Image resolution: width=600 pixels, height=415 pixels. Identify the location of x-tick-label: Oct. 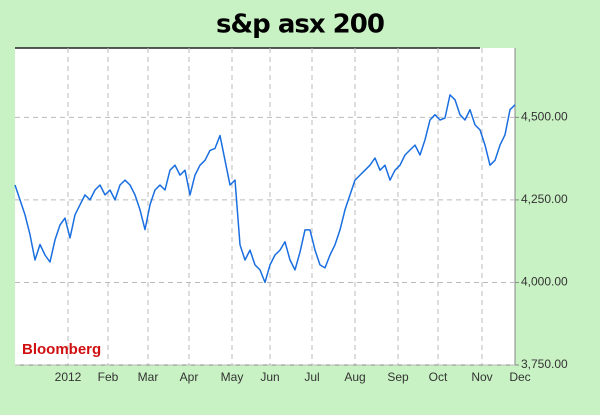
(438, 377).